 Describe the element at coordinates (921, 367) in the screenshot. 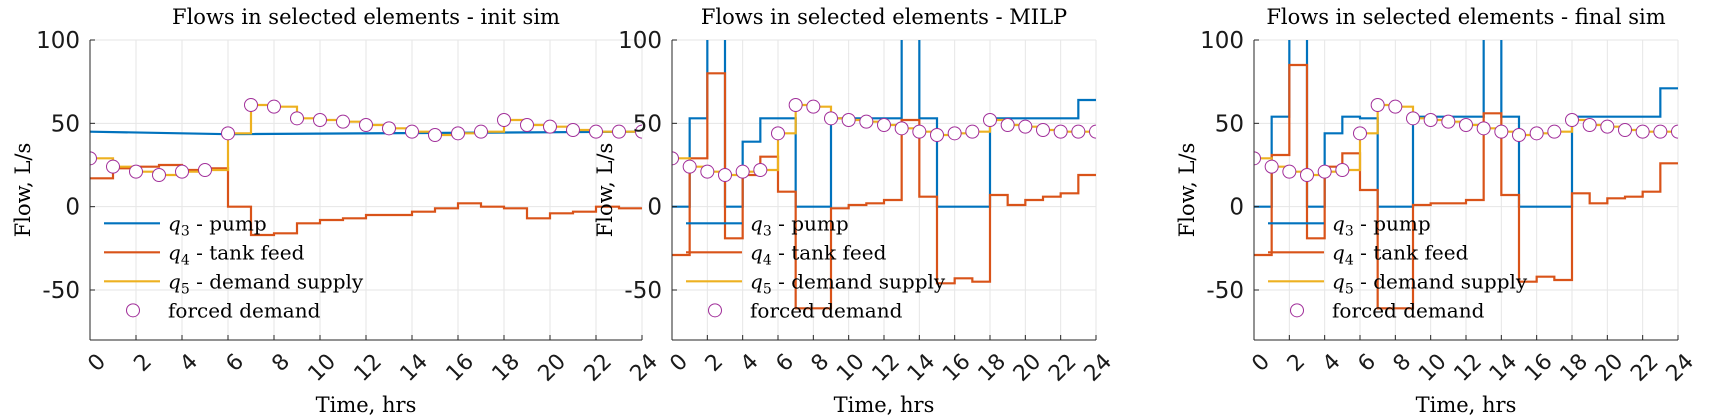

I see `x-tick-label: 14` at that location.